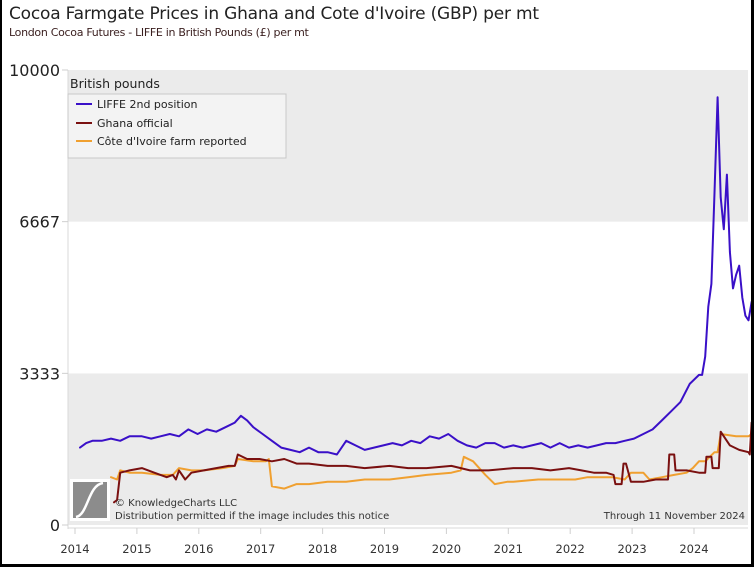  Describe the element at coordinates (631, 549) in the screenshot. I see `x-tick-label: 2023` at that location.